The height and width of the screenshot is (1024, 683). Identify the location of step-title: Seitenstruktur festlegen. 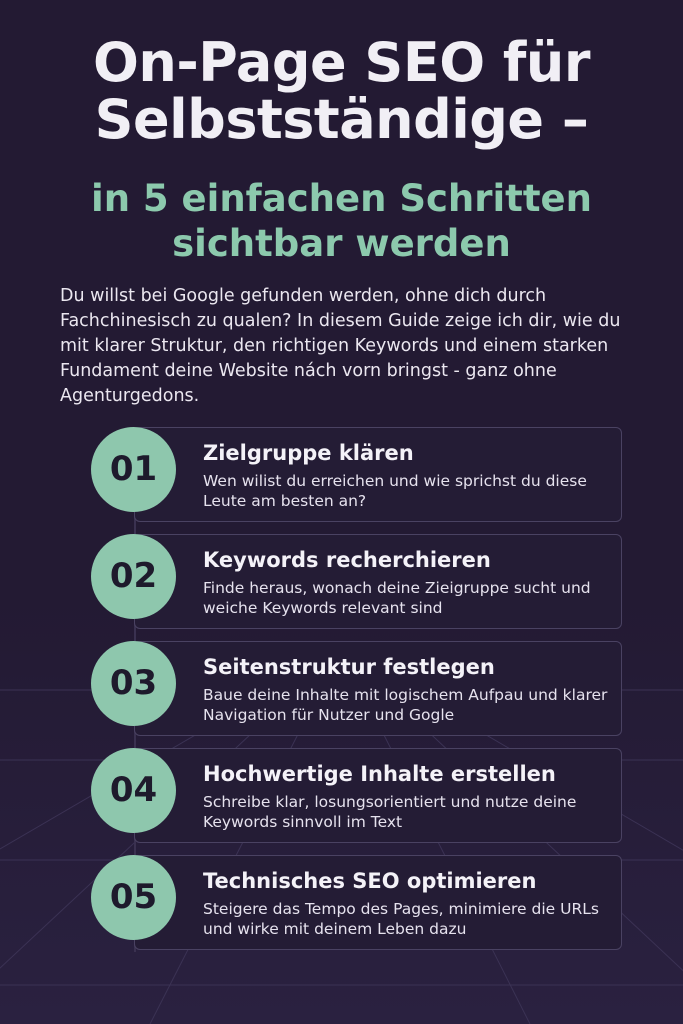
(349, 667).